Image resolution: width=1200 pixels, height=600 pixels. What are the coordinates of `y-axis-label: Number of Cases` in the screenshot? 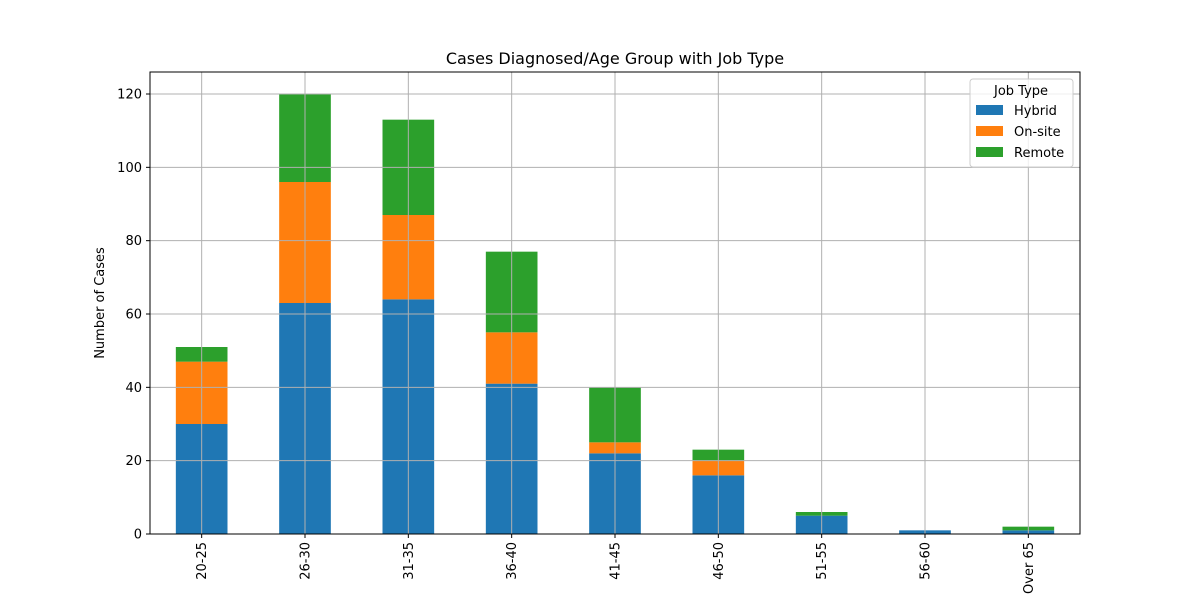 It's located at (100, 303).